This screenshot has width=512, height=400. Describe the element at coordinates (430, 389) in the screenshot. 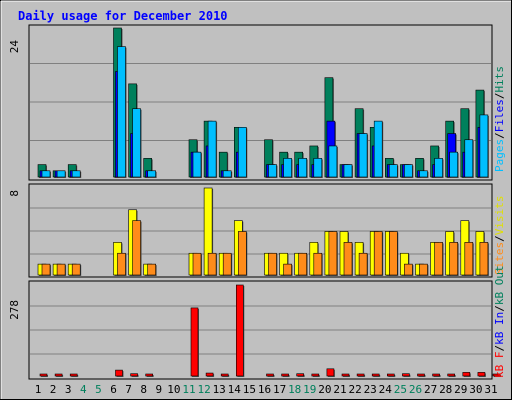

I see `x-label-day-27: 27` at that location.